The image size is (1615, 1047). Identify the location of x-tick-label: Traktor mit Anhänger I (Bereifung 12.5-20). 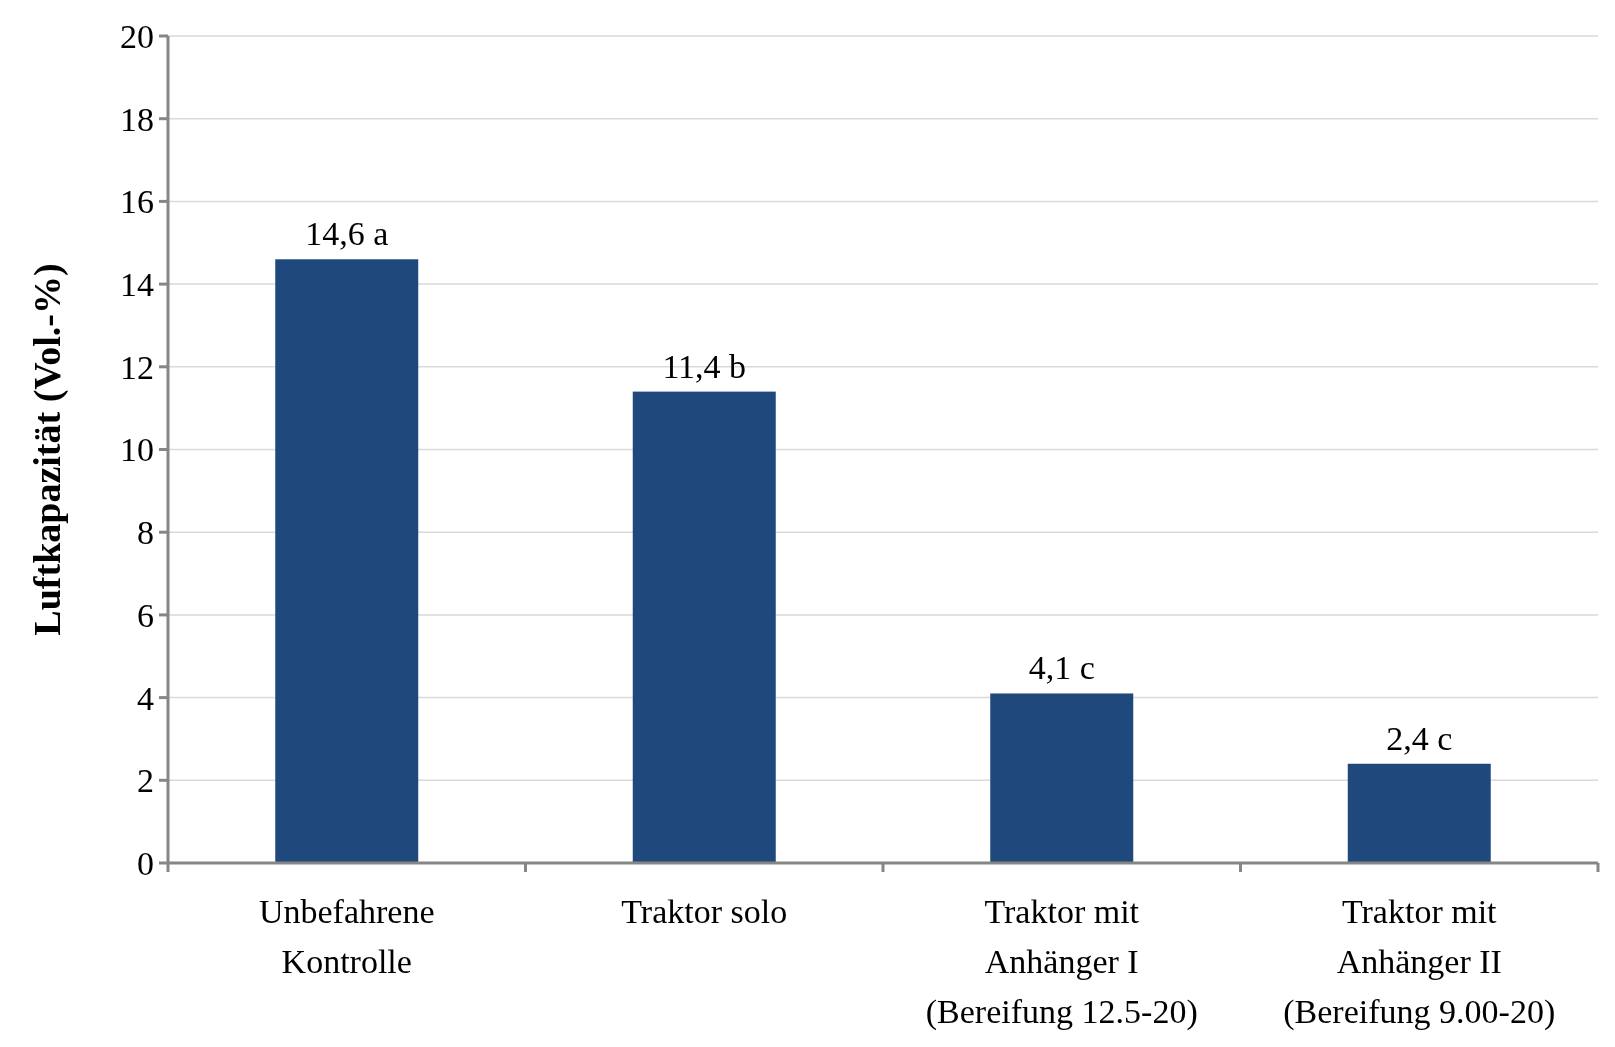
(1061, 962).